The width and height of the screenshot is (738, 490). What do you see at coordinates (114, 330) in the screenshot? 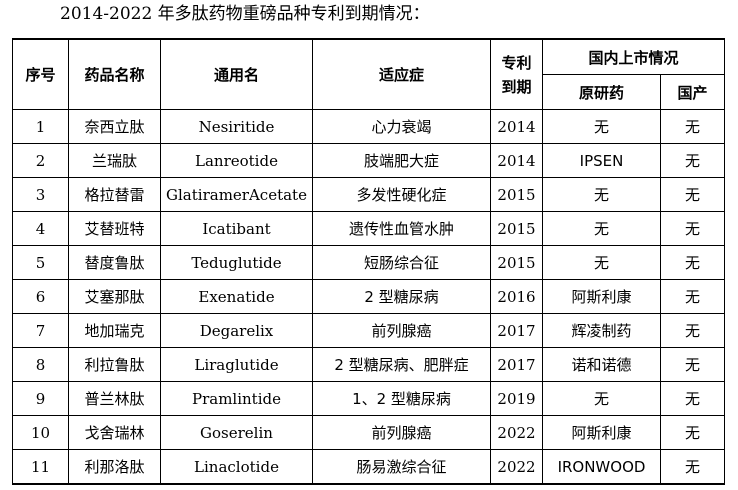
I see `cell-drug-name: 地加瑞克` at bounding box center [114, 330].